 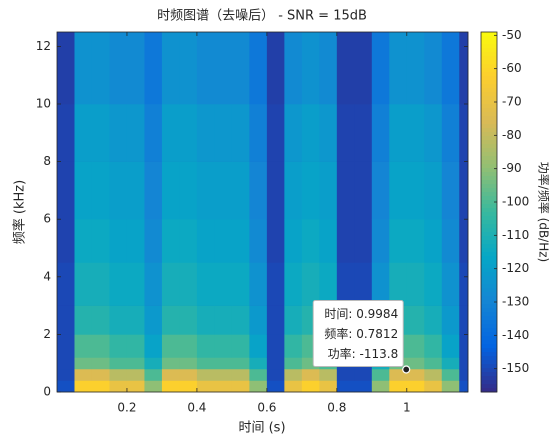 What do you see at coordinates (512, 102) in the screenshot?
I see `colorbar-tick-label: -70` at bounding box center [512, 102].